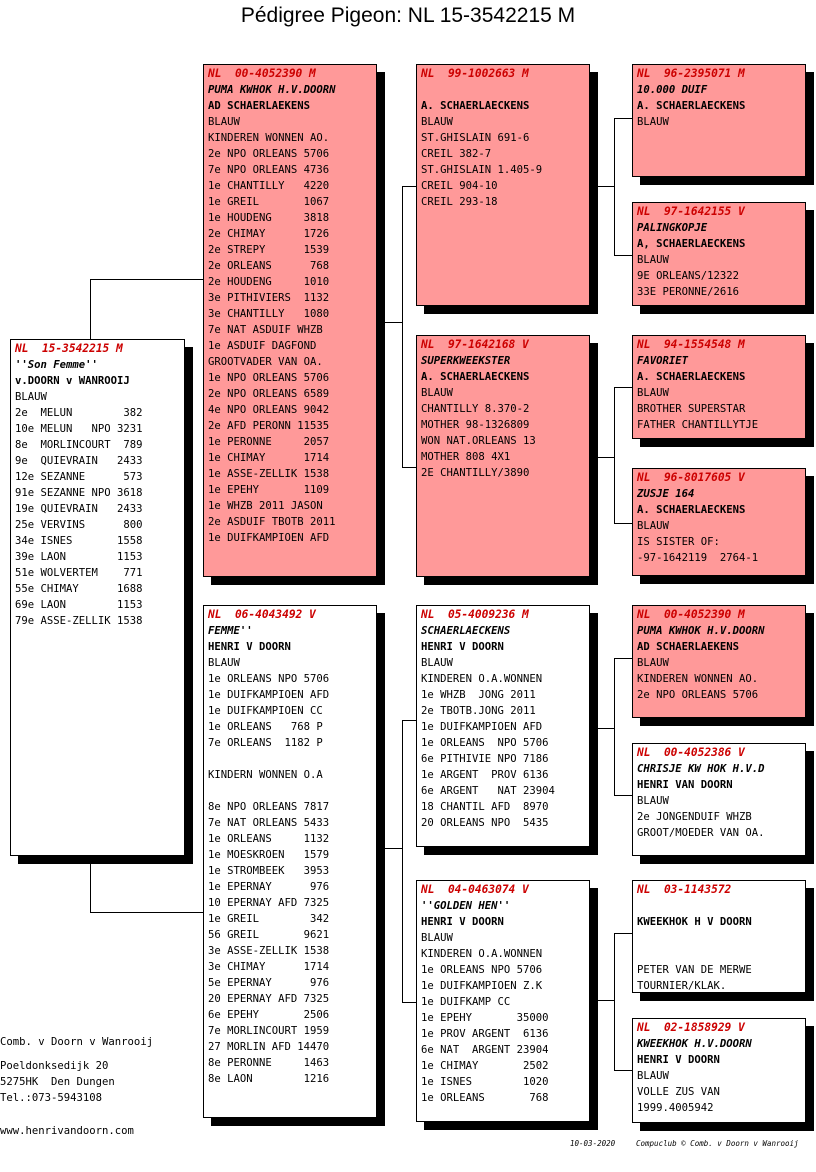  What do you see at coordinates (691, 211) in the screenshot?
I see `ring-number: NL 97-1642155 V` at bounding box center [691, 211].